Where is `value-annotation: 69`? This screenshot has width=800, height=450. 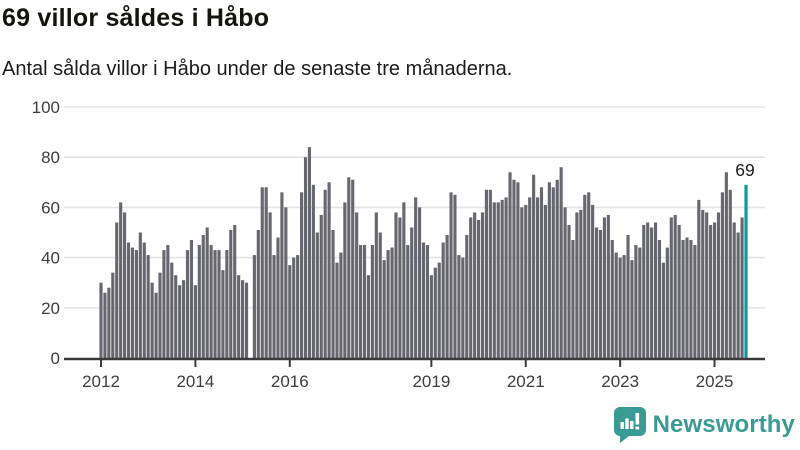
value-annotation: 69 is located at coordinates (744, 170).